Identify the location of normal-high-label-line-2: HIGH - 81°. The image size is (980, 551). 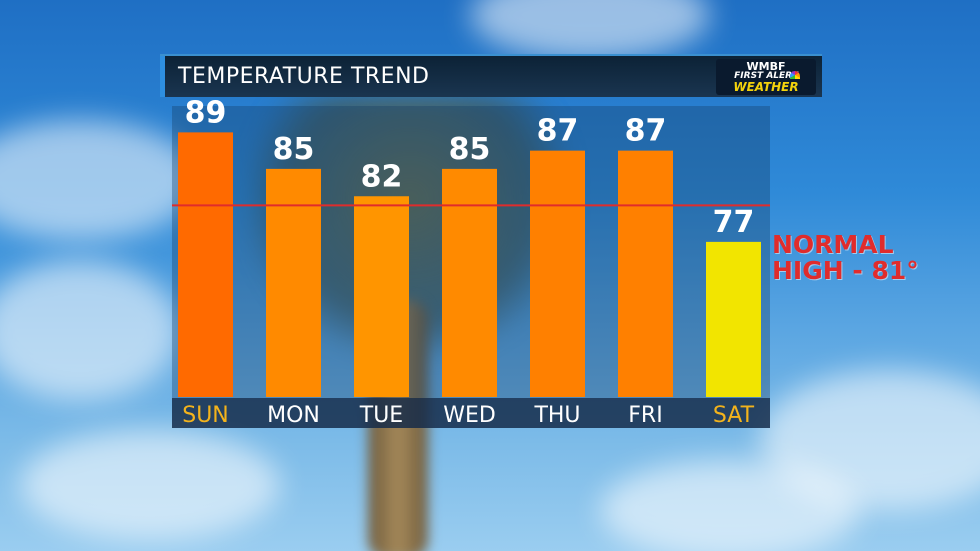
(845, 270).